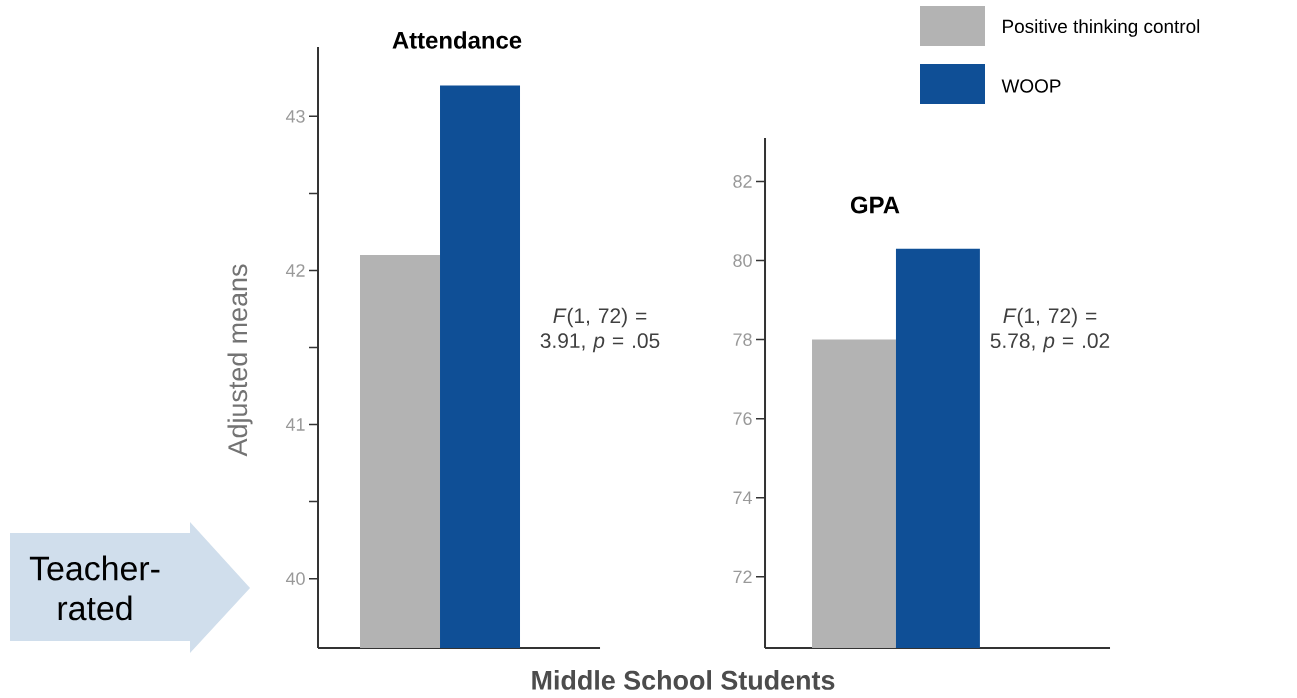 This screenshot has height=698, width=1297. Describe the element at coordinates (683, 680) in the screenshot. I see `x-axis-title: Middle School Students` at that location.